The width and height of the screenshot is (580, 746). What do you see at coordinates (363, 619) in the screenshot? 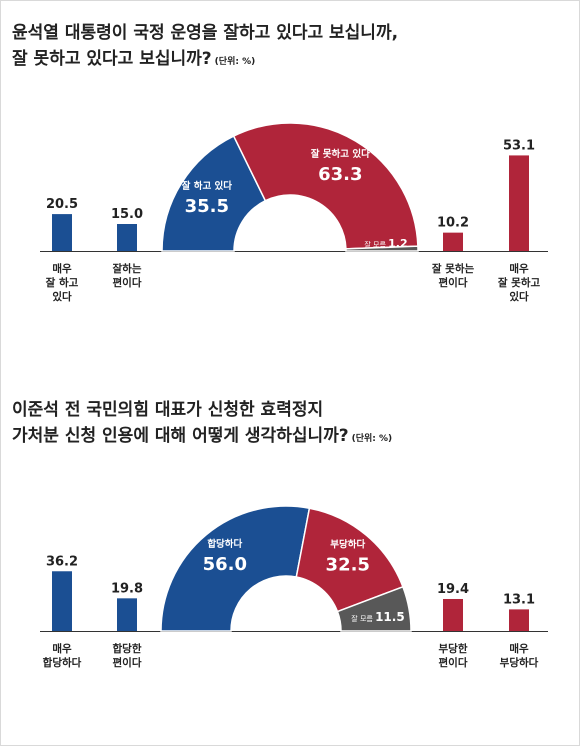
I see `chart2-donut-slice-3-label: 잘 모름` at bounding box center [363, 619].